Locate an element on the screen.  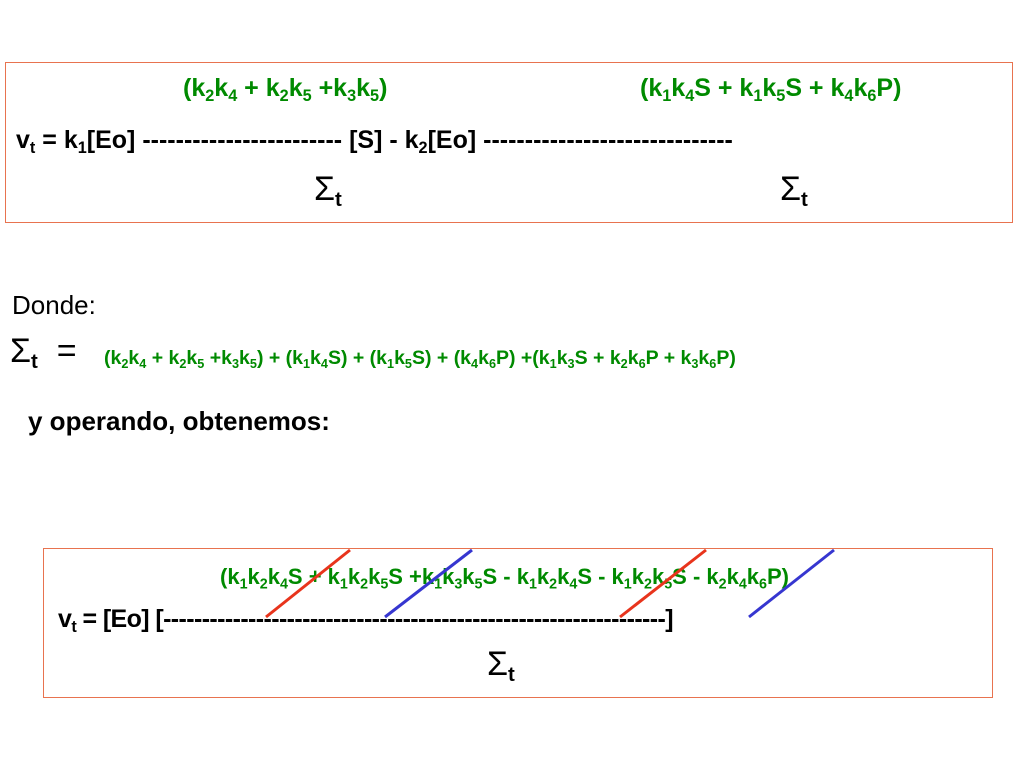
text: [Eo] ------------------------ [S] - k is located at coordinates (252, 140).